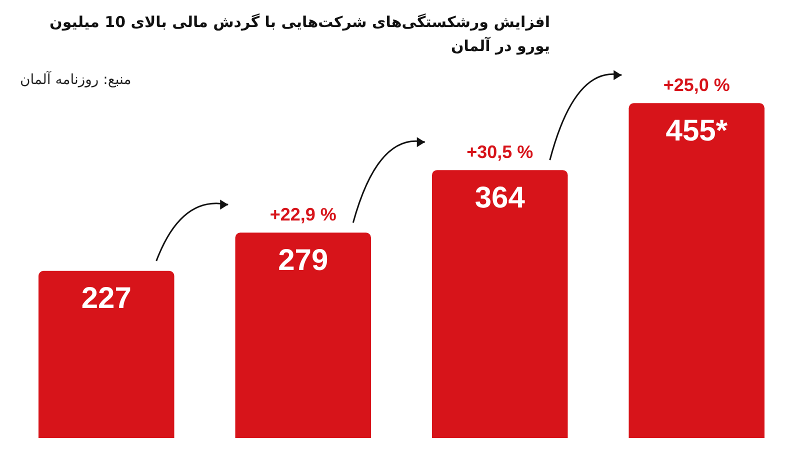 The height and width of the screenshot is (450, 800). I want to click on data-label: 279, so click(303, 260).